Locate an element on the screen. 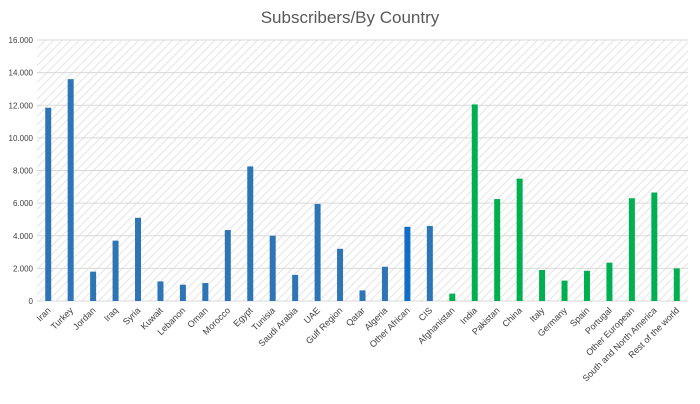 Image resolution: width=700 pixels, height=404 pixels. y-tick-label: 16.000 is located at coordinates (21, 40).